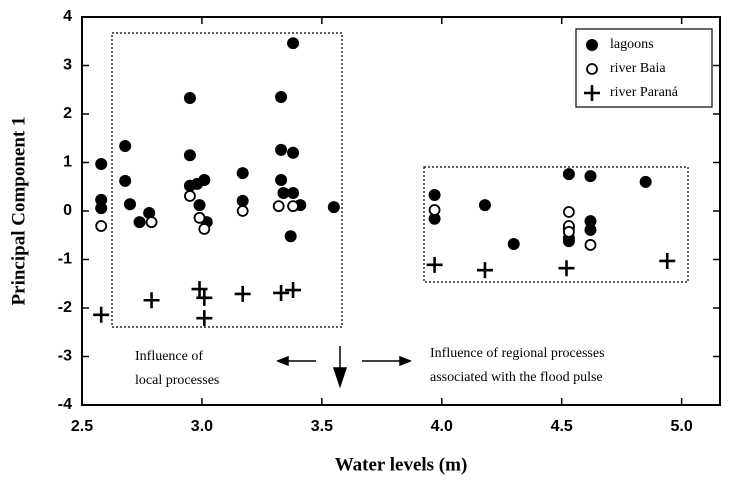  What do you see at coordinates (67, 113) in the screenshot?
I see `y-tick-label: 2` at bounding box center [67, 113].